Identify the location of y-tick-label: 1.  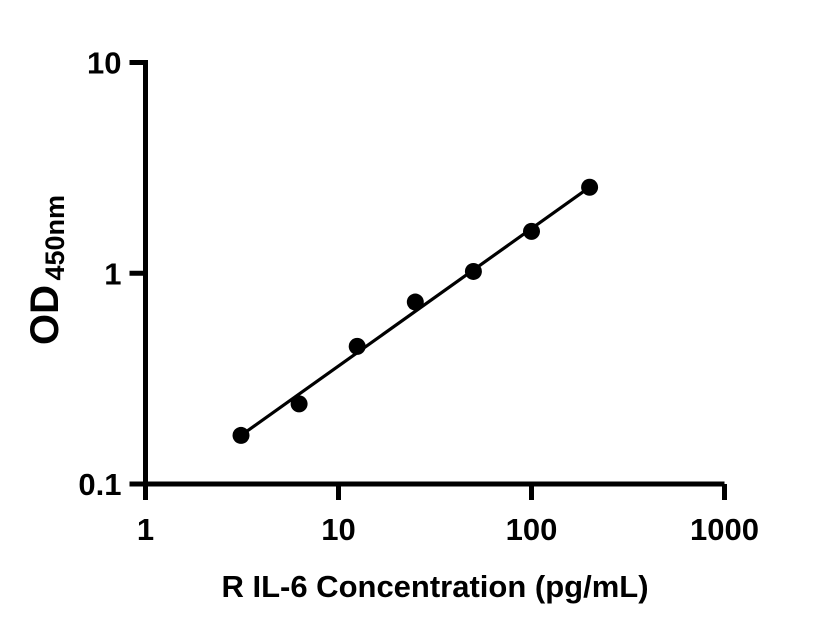
(112, 273).